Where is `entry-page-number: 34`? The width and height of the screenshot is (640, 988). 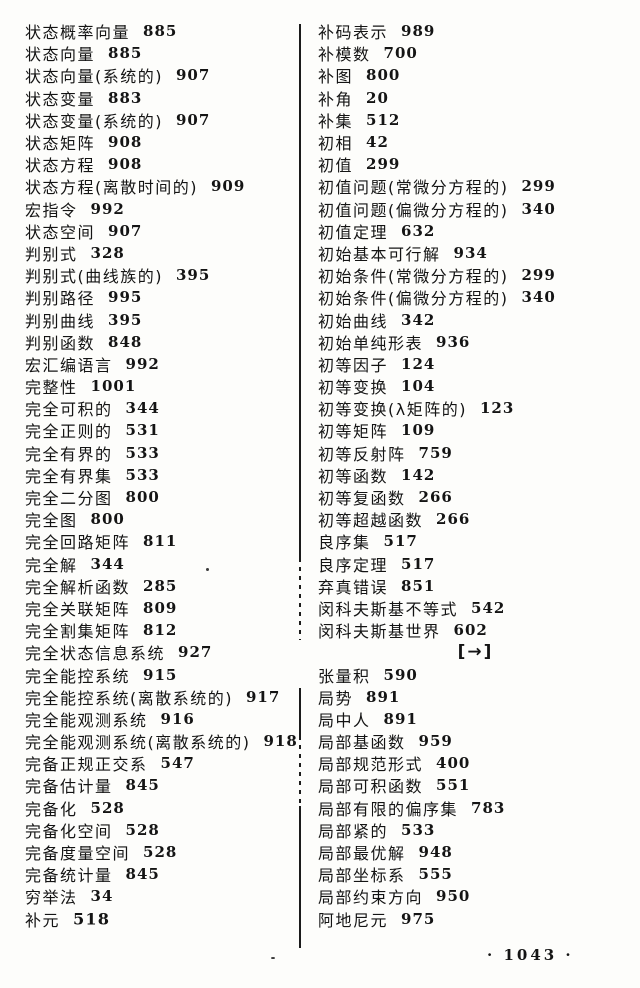 entry-page-number: 34 is located at coordinates (102, 896).